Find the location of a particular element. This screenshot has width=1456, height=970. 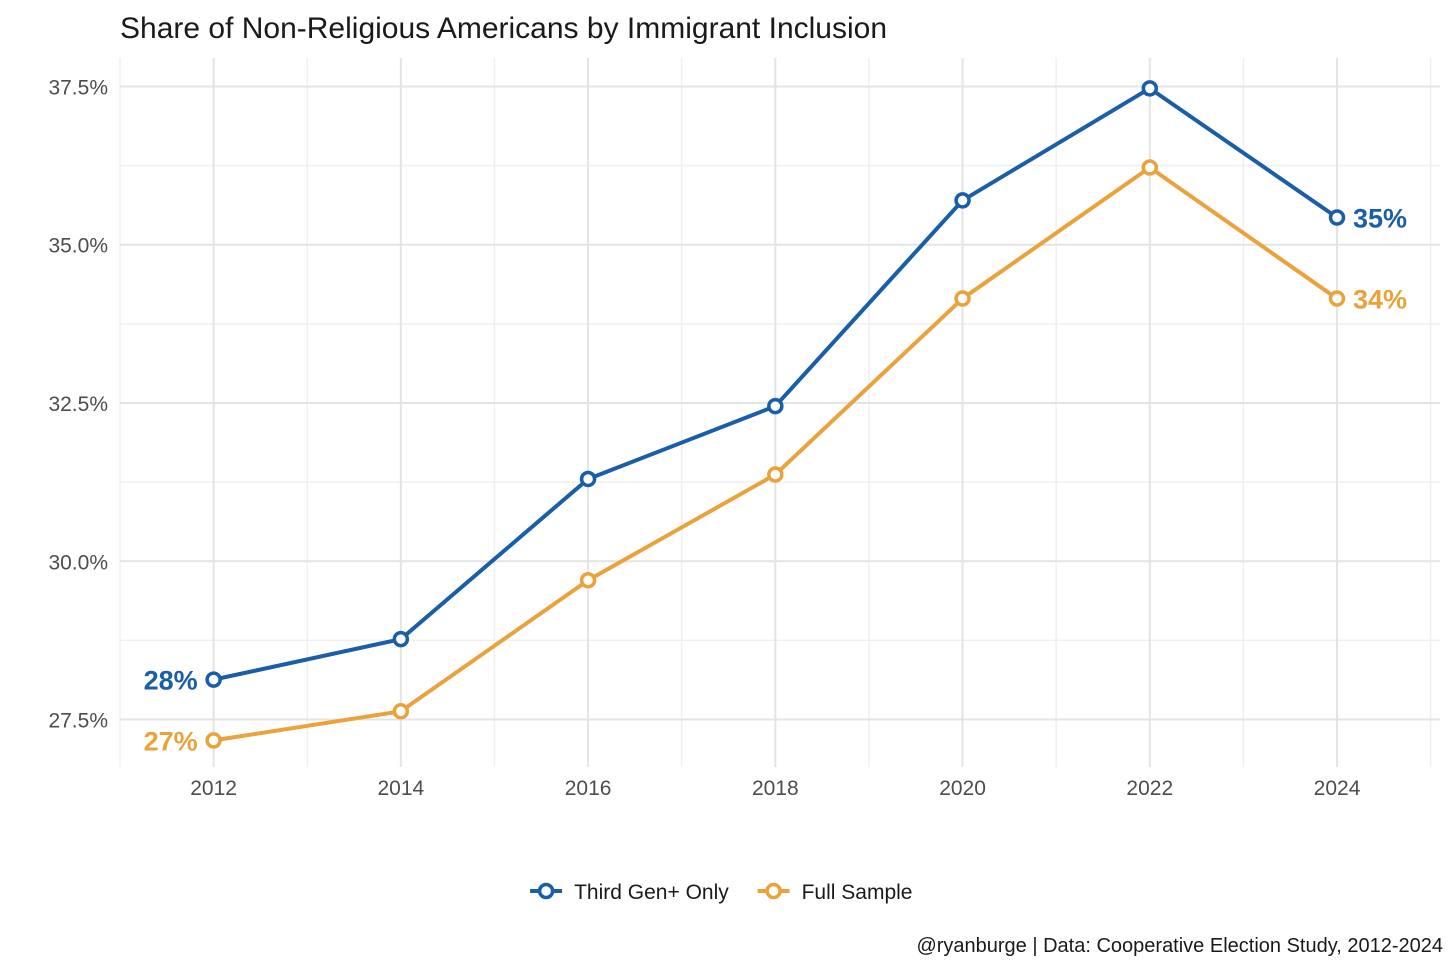

y-tick-label: 30.0% is located at coordinates (78, 562).